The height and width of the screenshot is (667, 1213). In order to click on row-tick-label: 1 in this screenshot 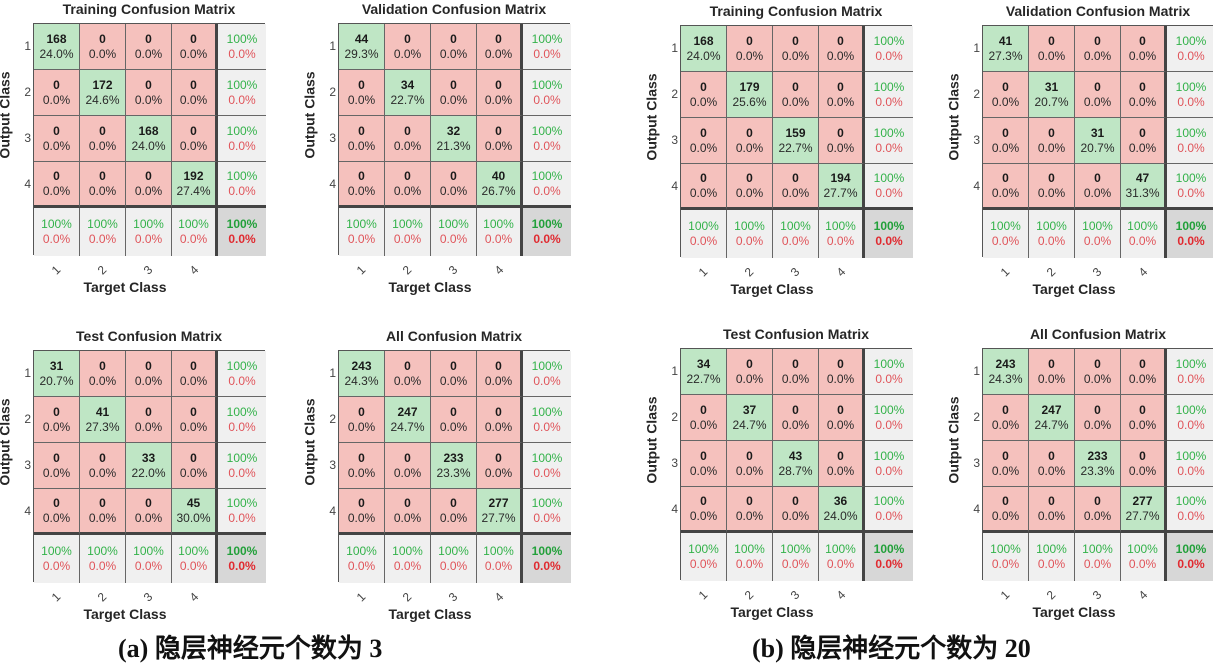, I will do `click(332, 373)`.